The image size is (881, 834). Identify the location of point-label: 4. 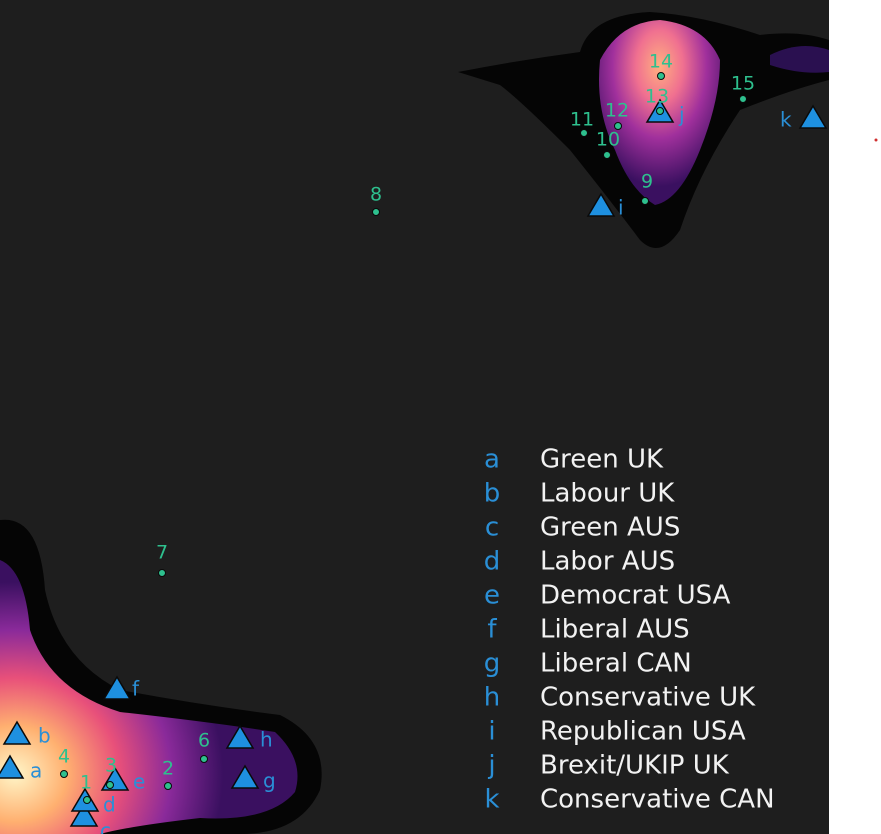
(64, 757).